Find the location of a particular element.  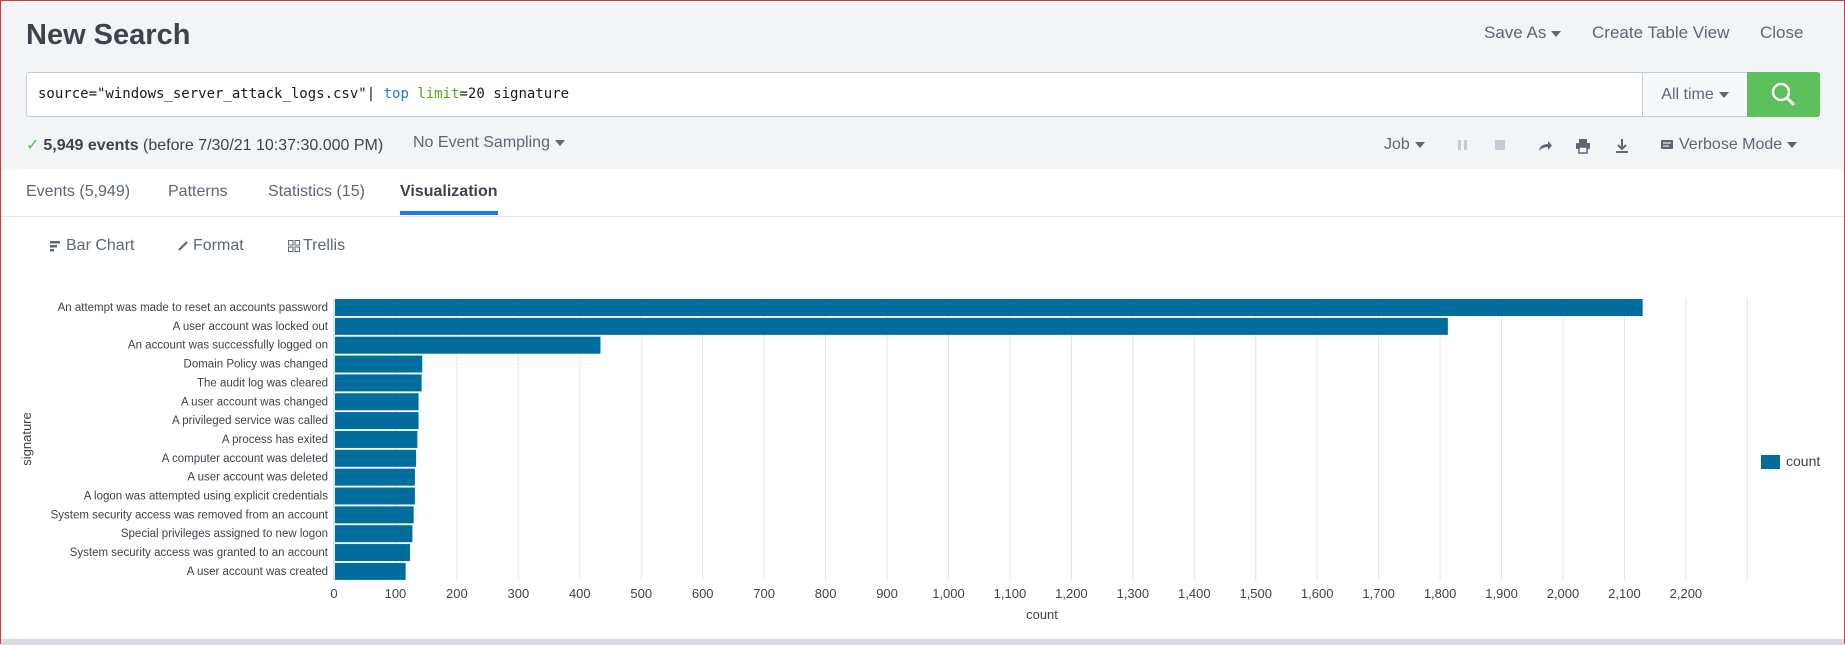

category-label: A computer account was deleted is located at coordinates (245, 459).